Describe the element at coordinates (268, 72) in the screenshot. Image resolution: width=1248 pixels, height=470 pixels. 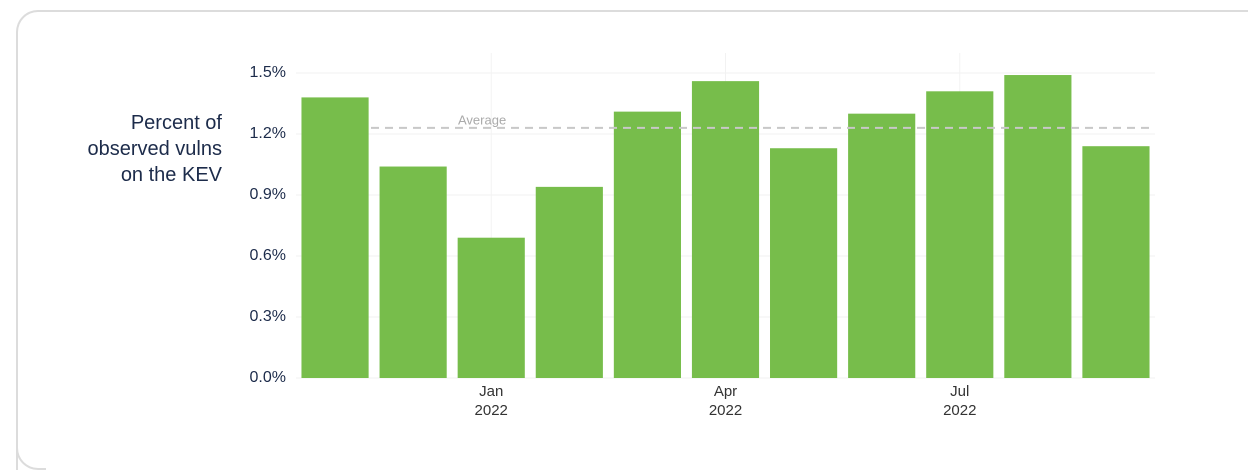
I see `y-tick-label: 1.5%` at that location.